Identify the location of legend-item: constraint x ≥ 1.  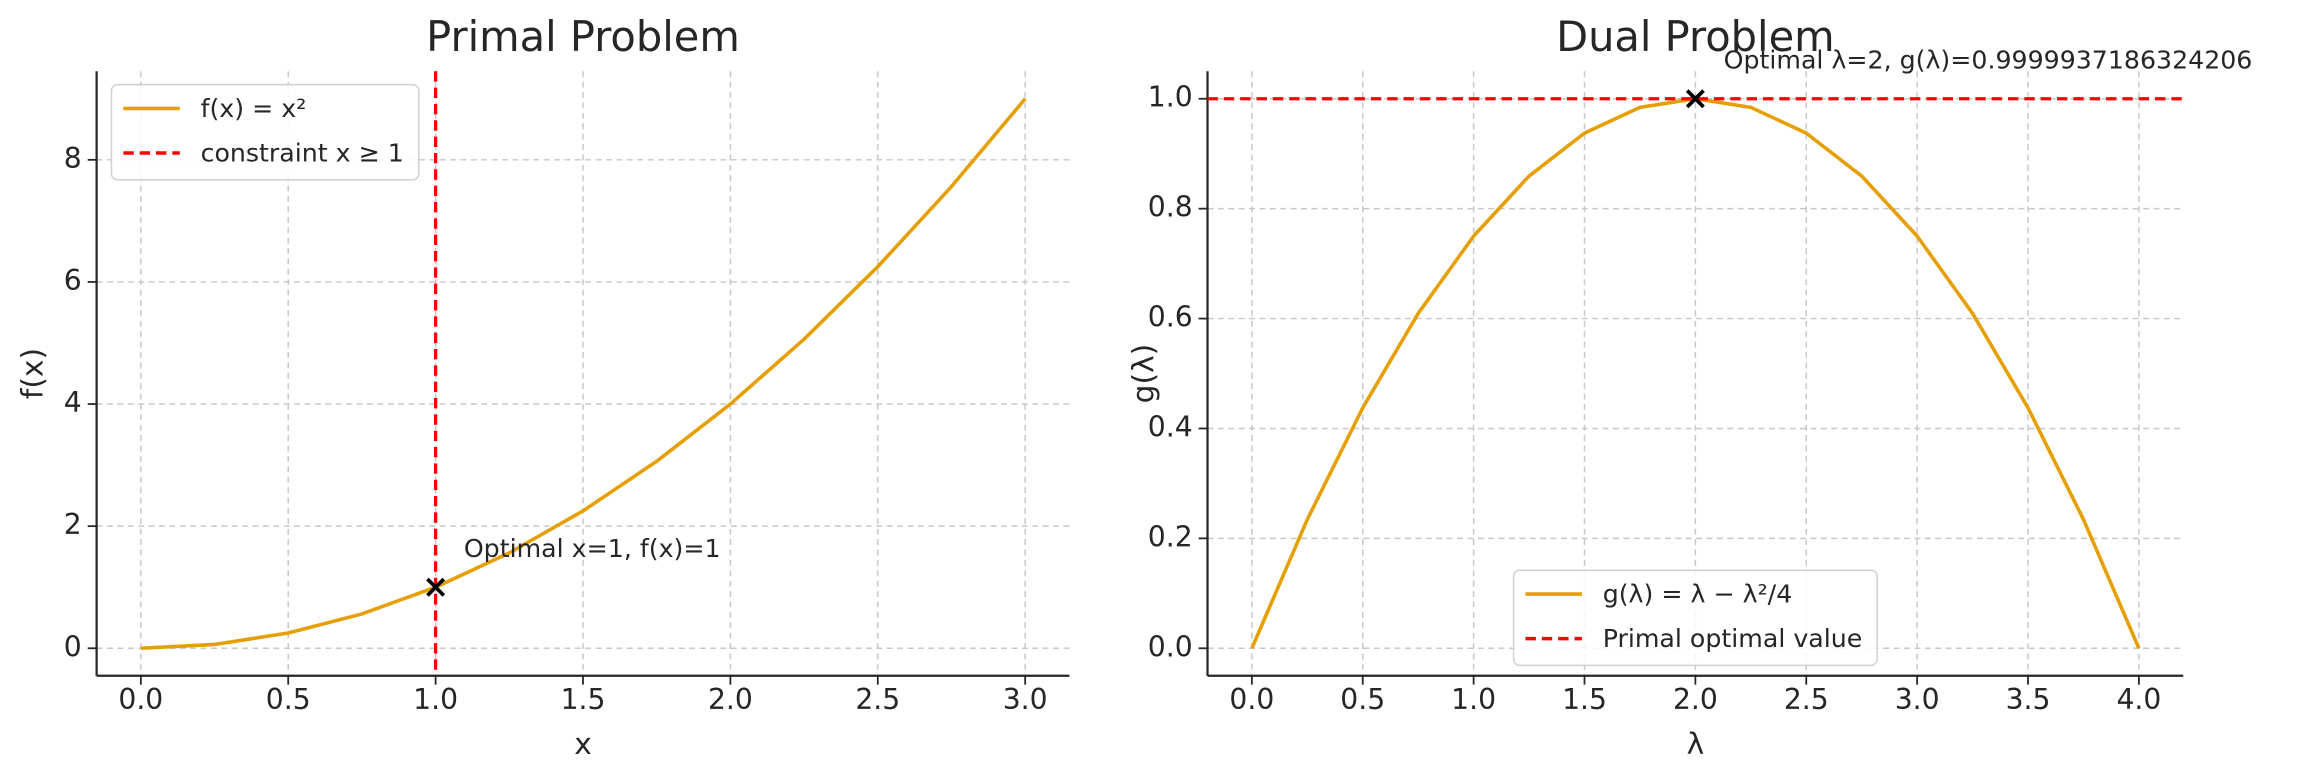
(263, 152).